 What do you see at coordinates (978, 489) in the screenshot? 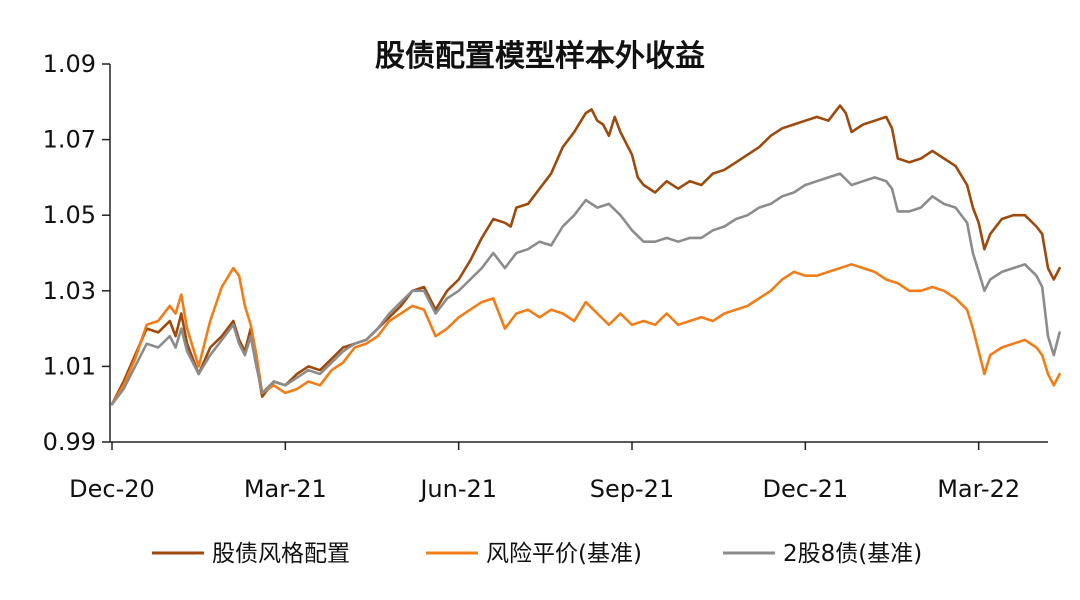
I see `x-tick-label: Mar-22` at bounding box center [978, 489].